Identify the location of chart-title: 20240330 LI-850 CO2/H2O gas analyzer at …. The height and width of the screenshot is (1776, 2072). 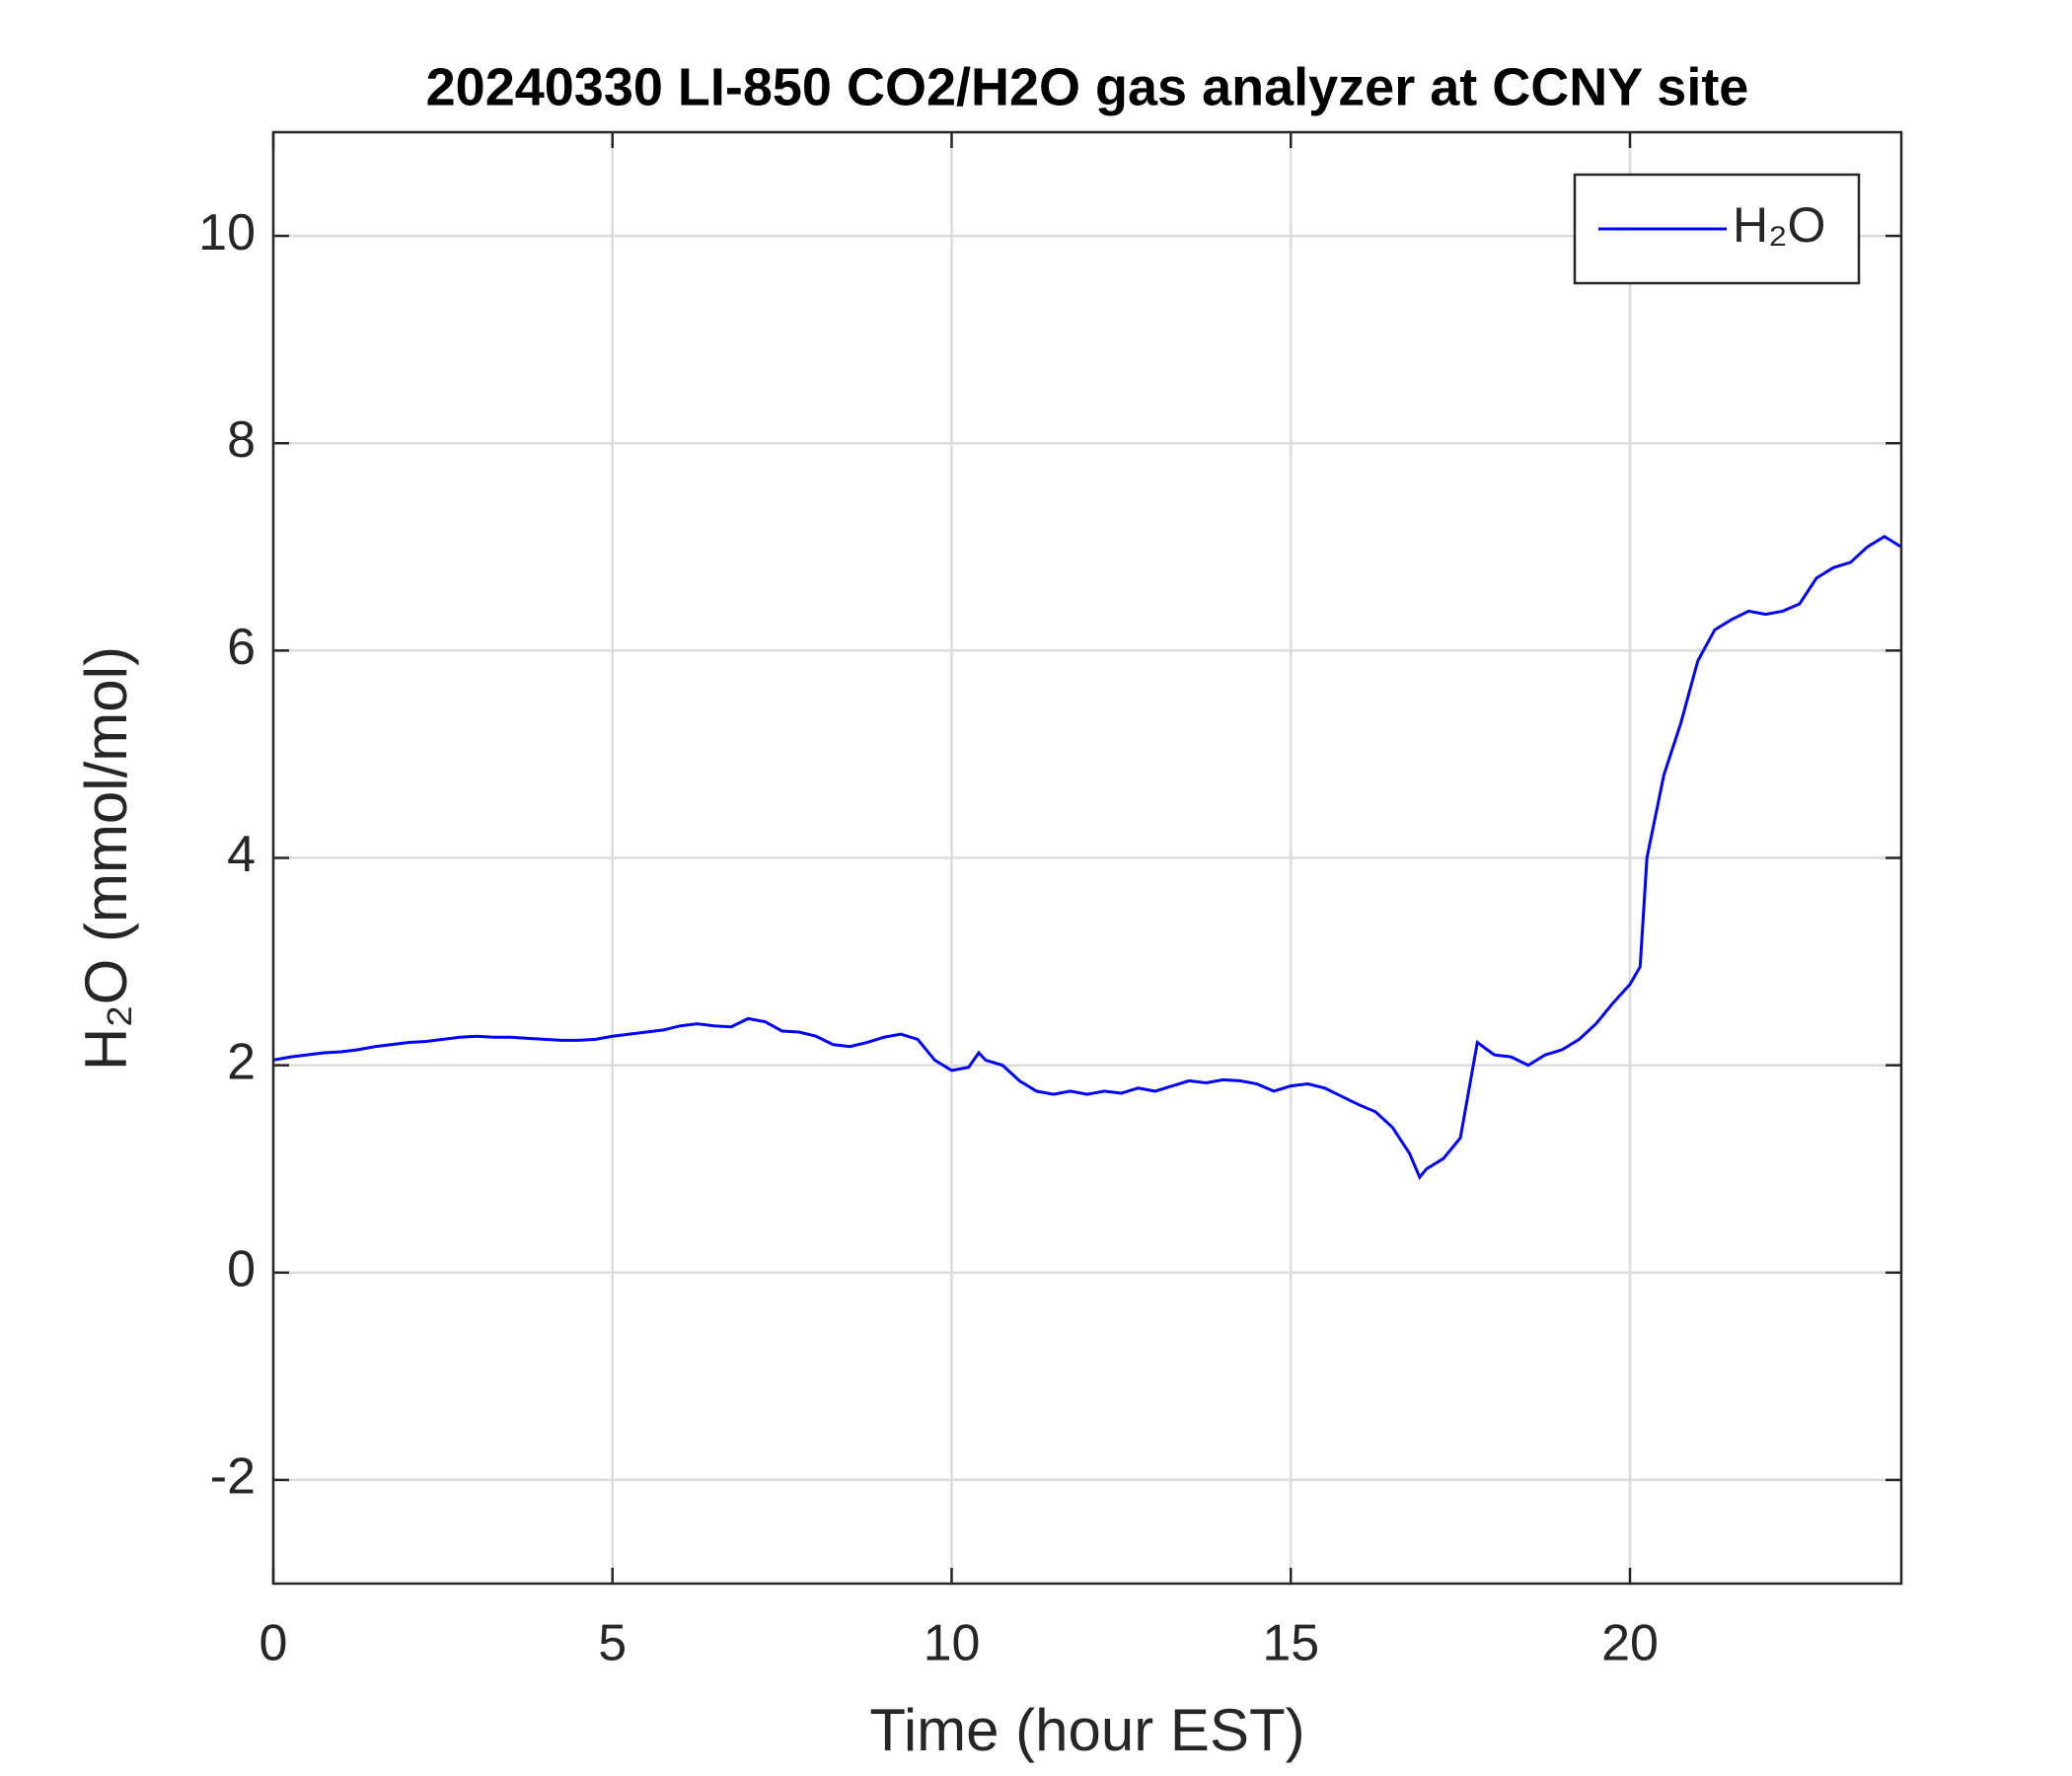
(1088, 86).